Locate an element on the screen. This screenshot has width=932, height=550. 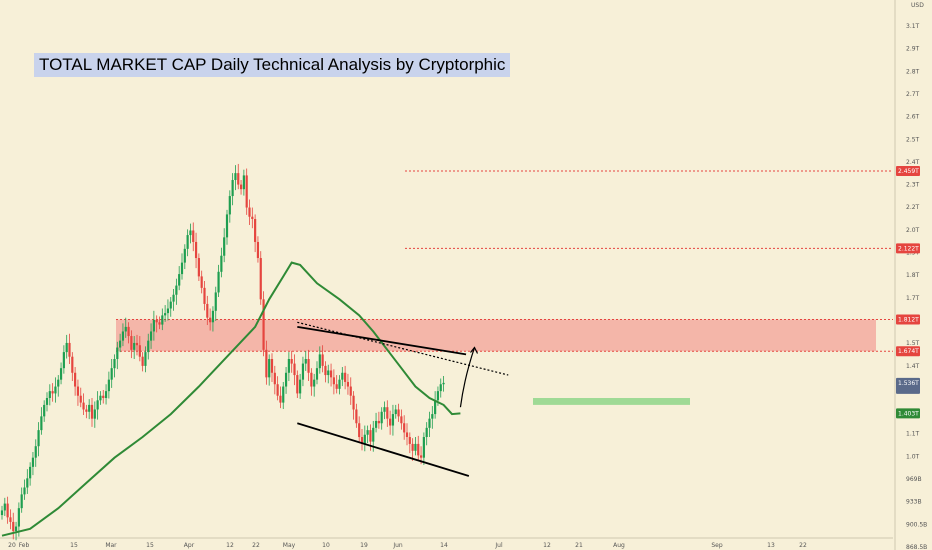
y-tick-label: 868.5B is located at coordinates (916, 547).